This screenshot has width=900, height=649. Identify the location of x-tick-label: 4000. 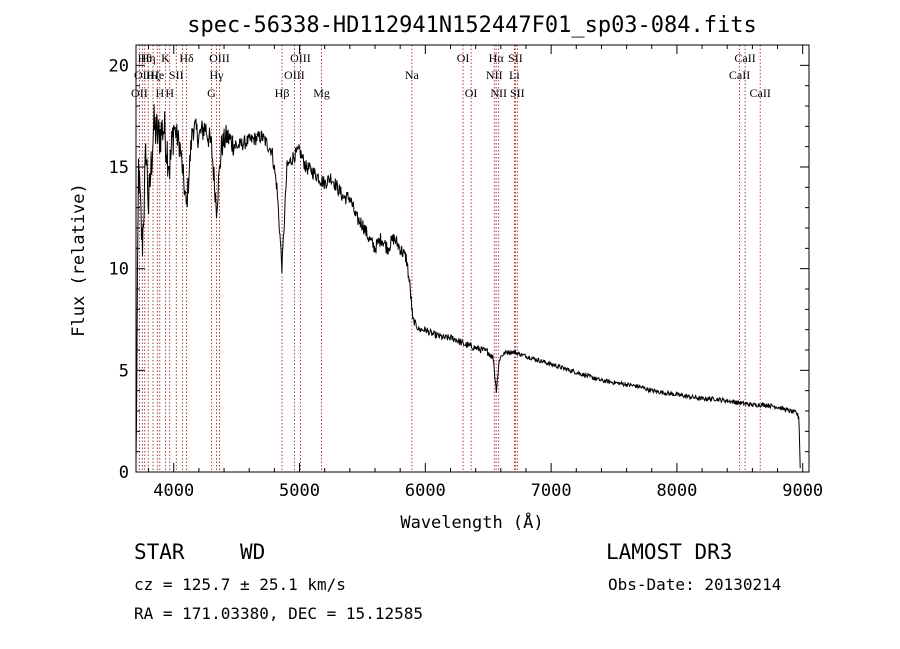
(173, 491).